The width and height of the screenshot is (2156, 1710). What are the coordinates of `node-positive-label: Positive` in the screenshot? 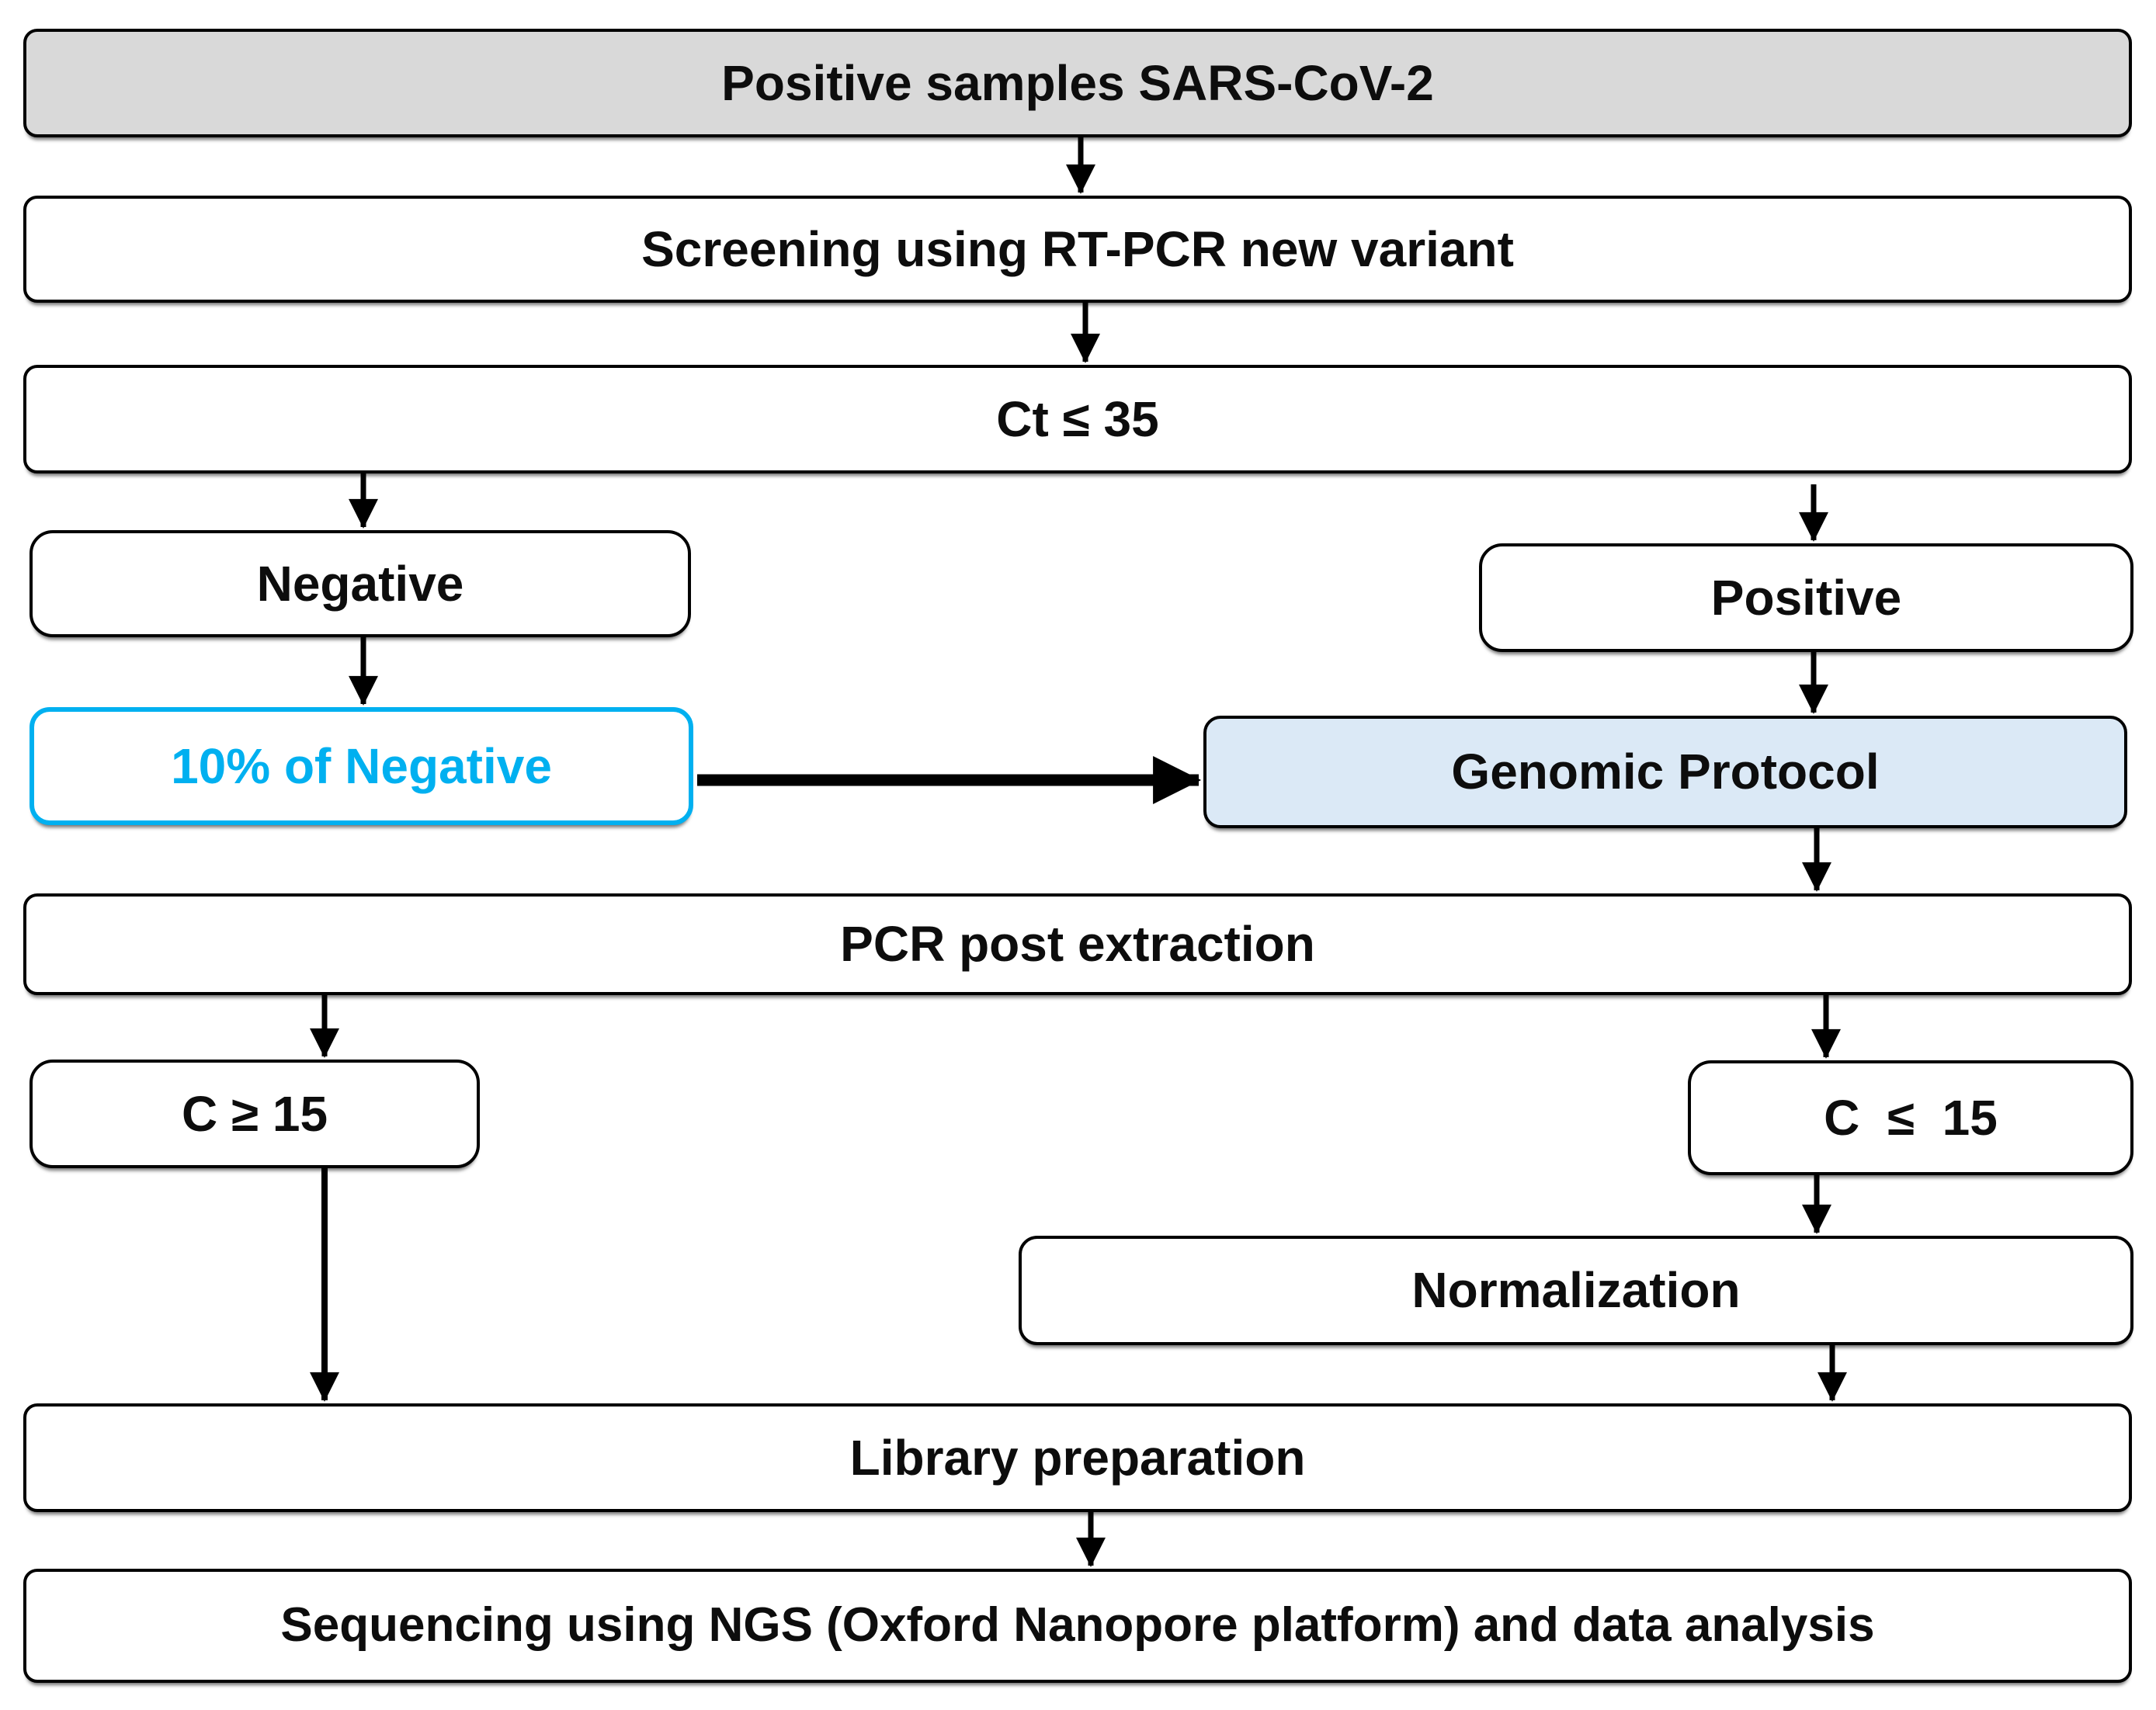 It's located at (1806, 597).